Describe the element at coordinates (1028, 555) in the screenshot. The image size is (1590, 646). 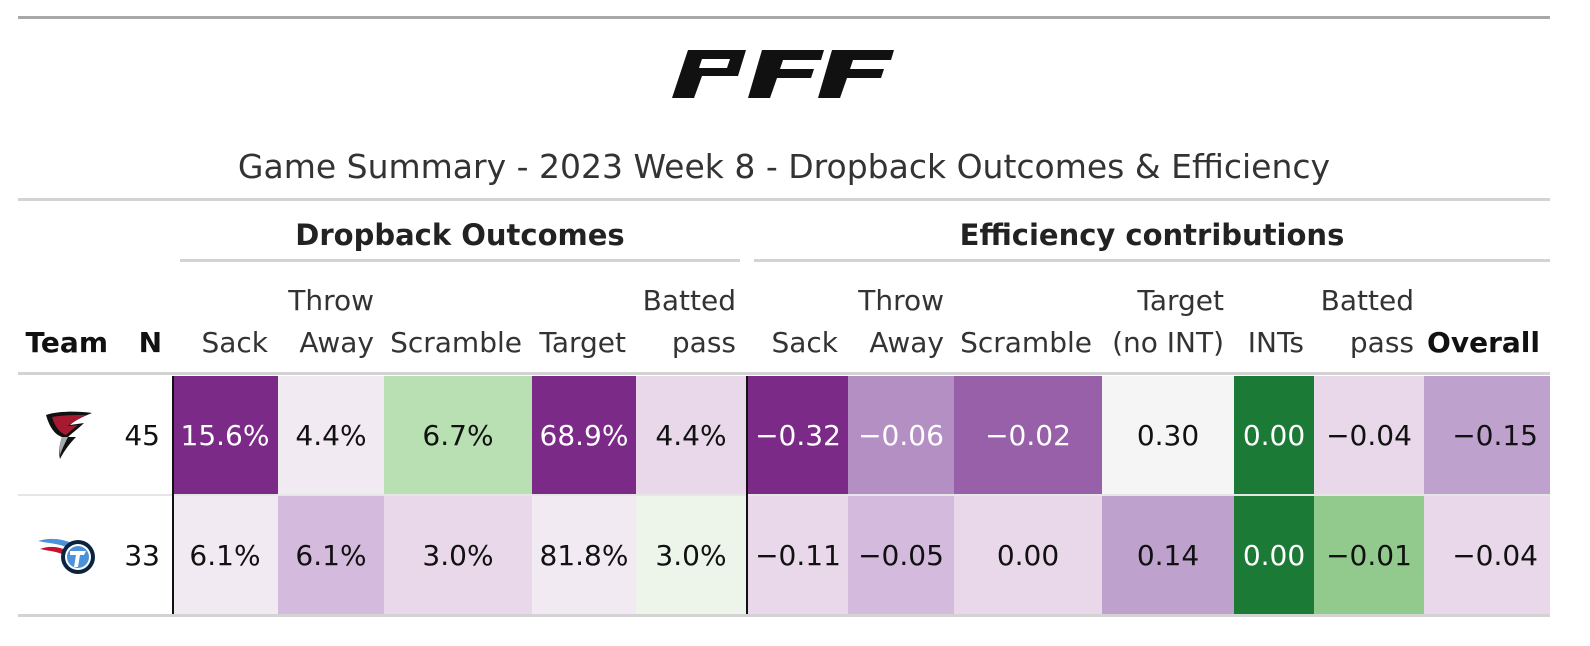
I see `cell-eff-scramble: 0.00` at that location.